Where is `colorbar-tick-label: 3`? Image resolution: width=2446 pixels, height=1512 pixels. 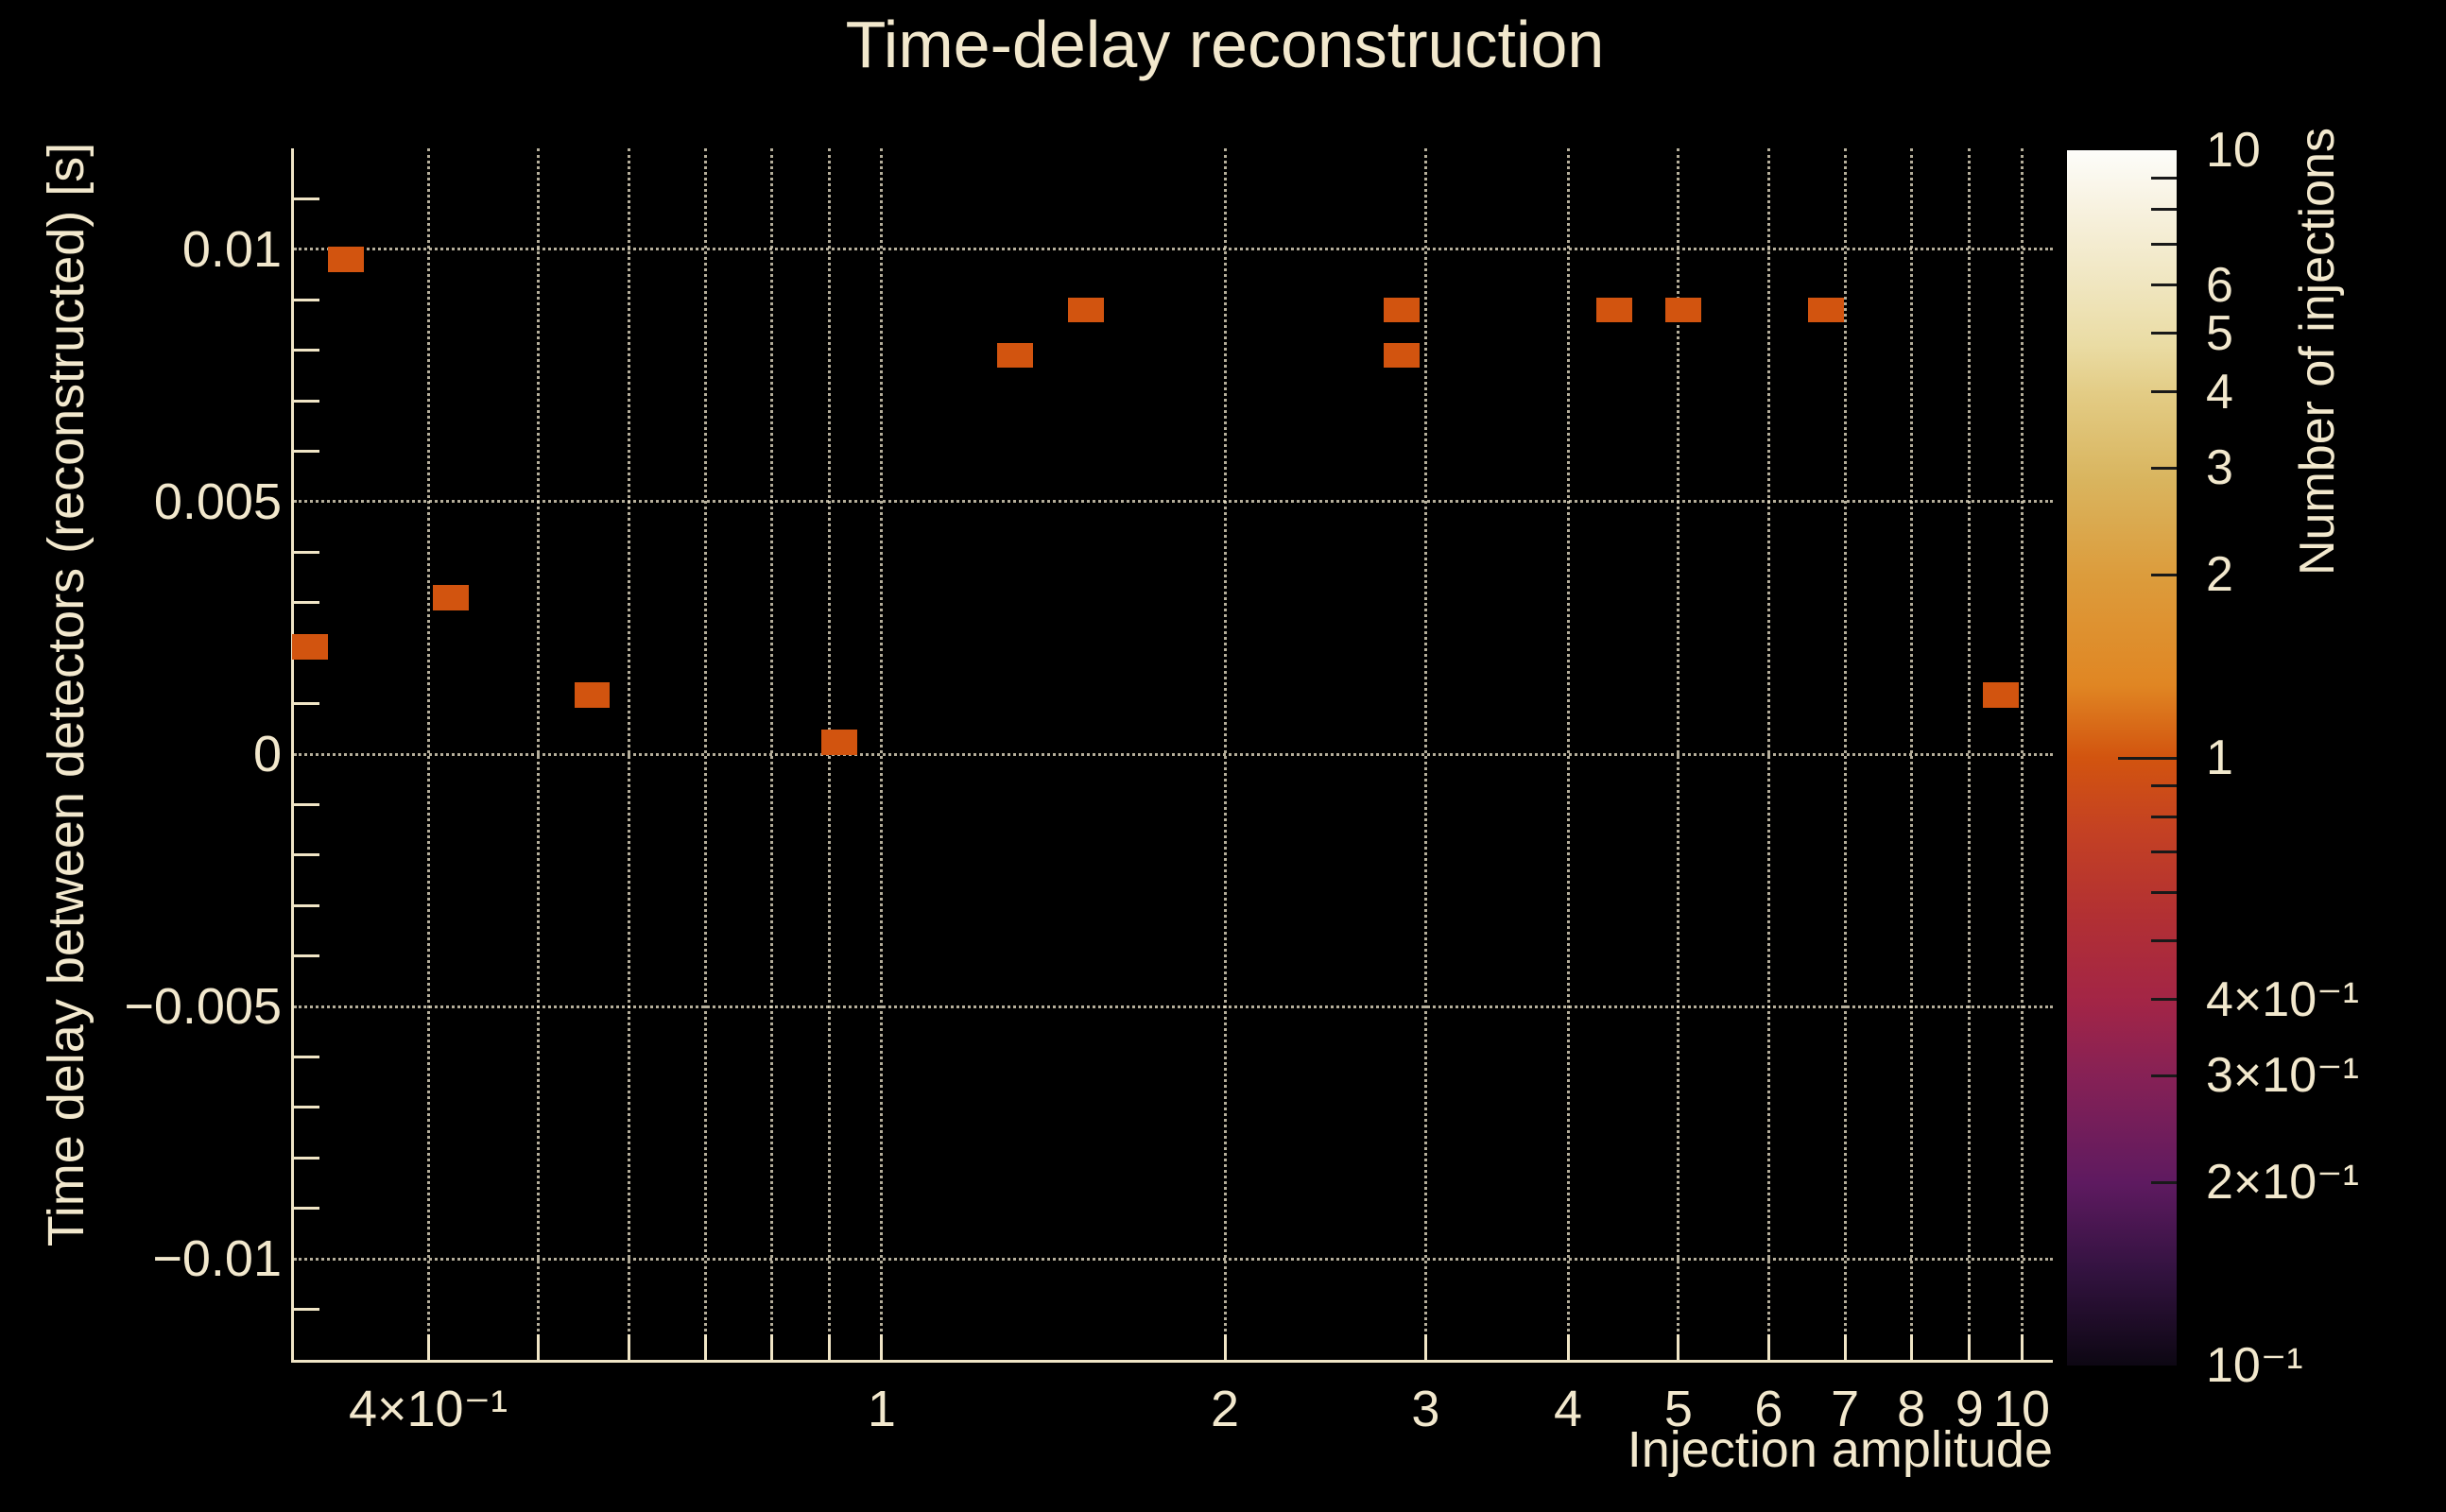 colorbar-tick-label: 3 is located at coordinates (2220, 468).